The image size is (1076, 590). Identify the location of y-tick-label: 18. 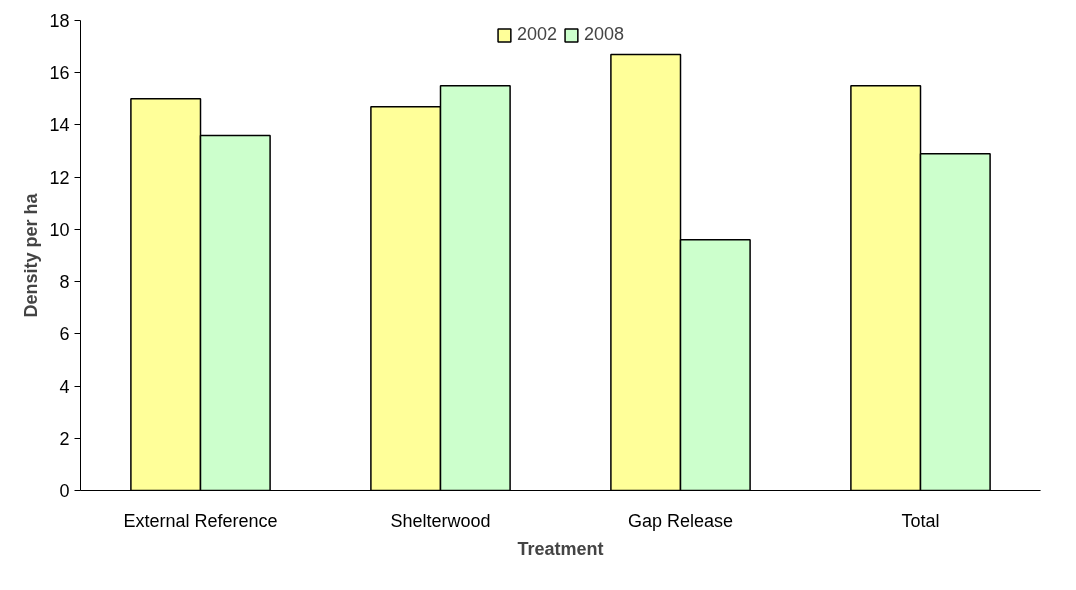
(59, 21).